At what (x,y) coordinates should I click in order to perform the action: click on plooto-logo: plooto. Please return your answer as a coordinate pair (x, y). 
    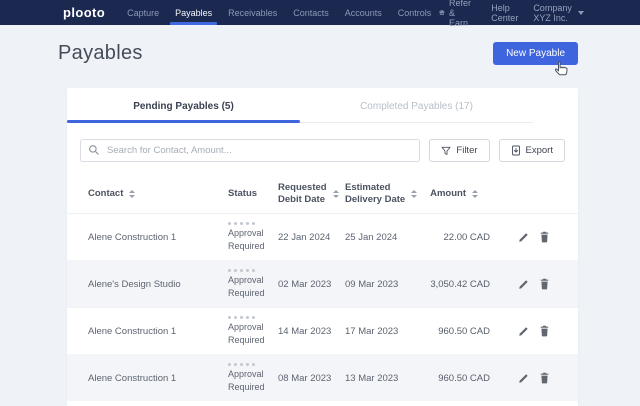
    Looking at the image, I should click on (84, 12).